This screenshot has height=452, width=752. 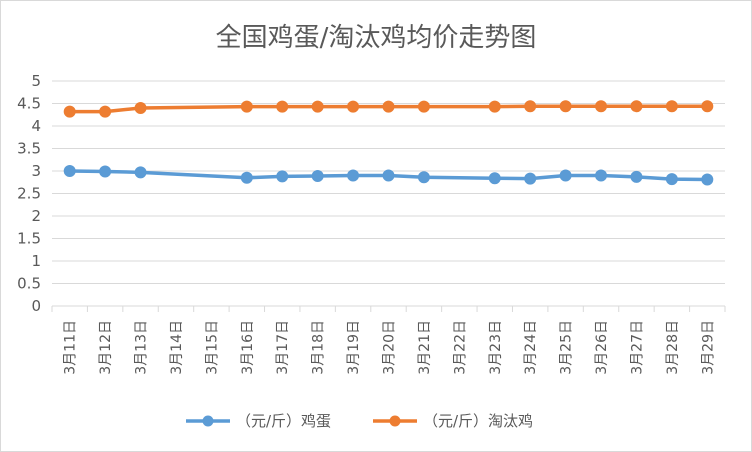 I want to click on y-tick-label: 3, so click(x=36, y=171).